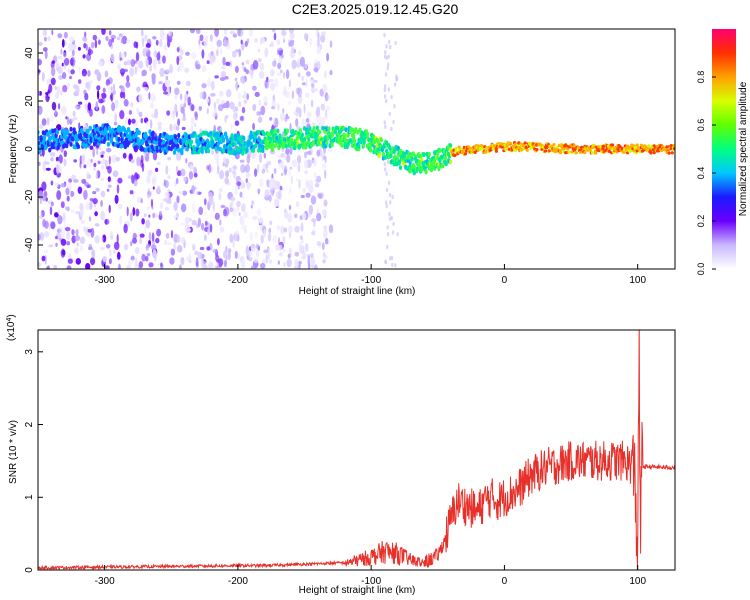 The height and width of the screenshot is (600, 750). I want to click on x-tick-label: -200, so click(238, 581).